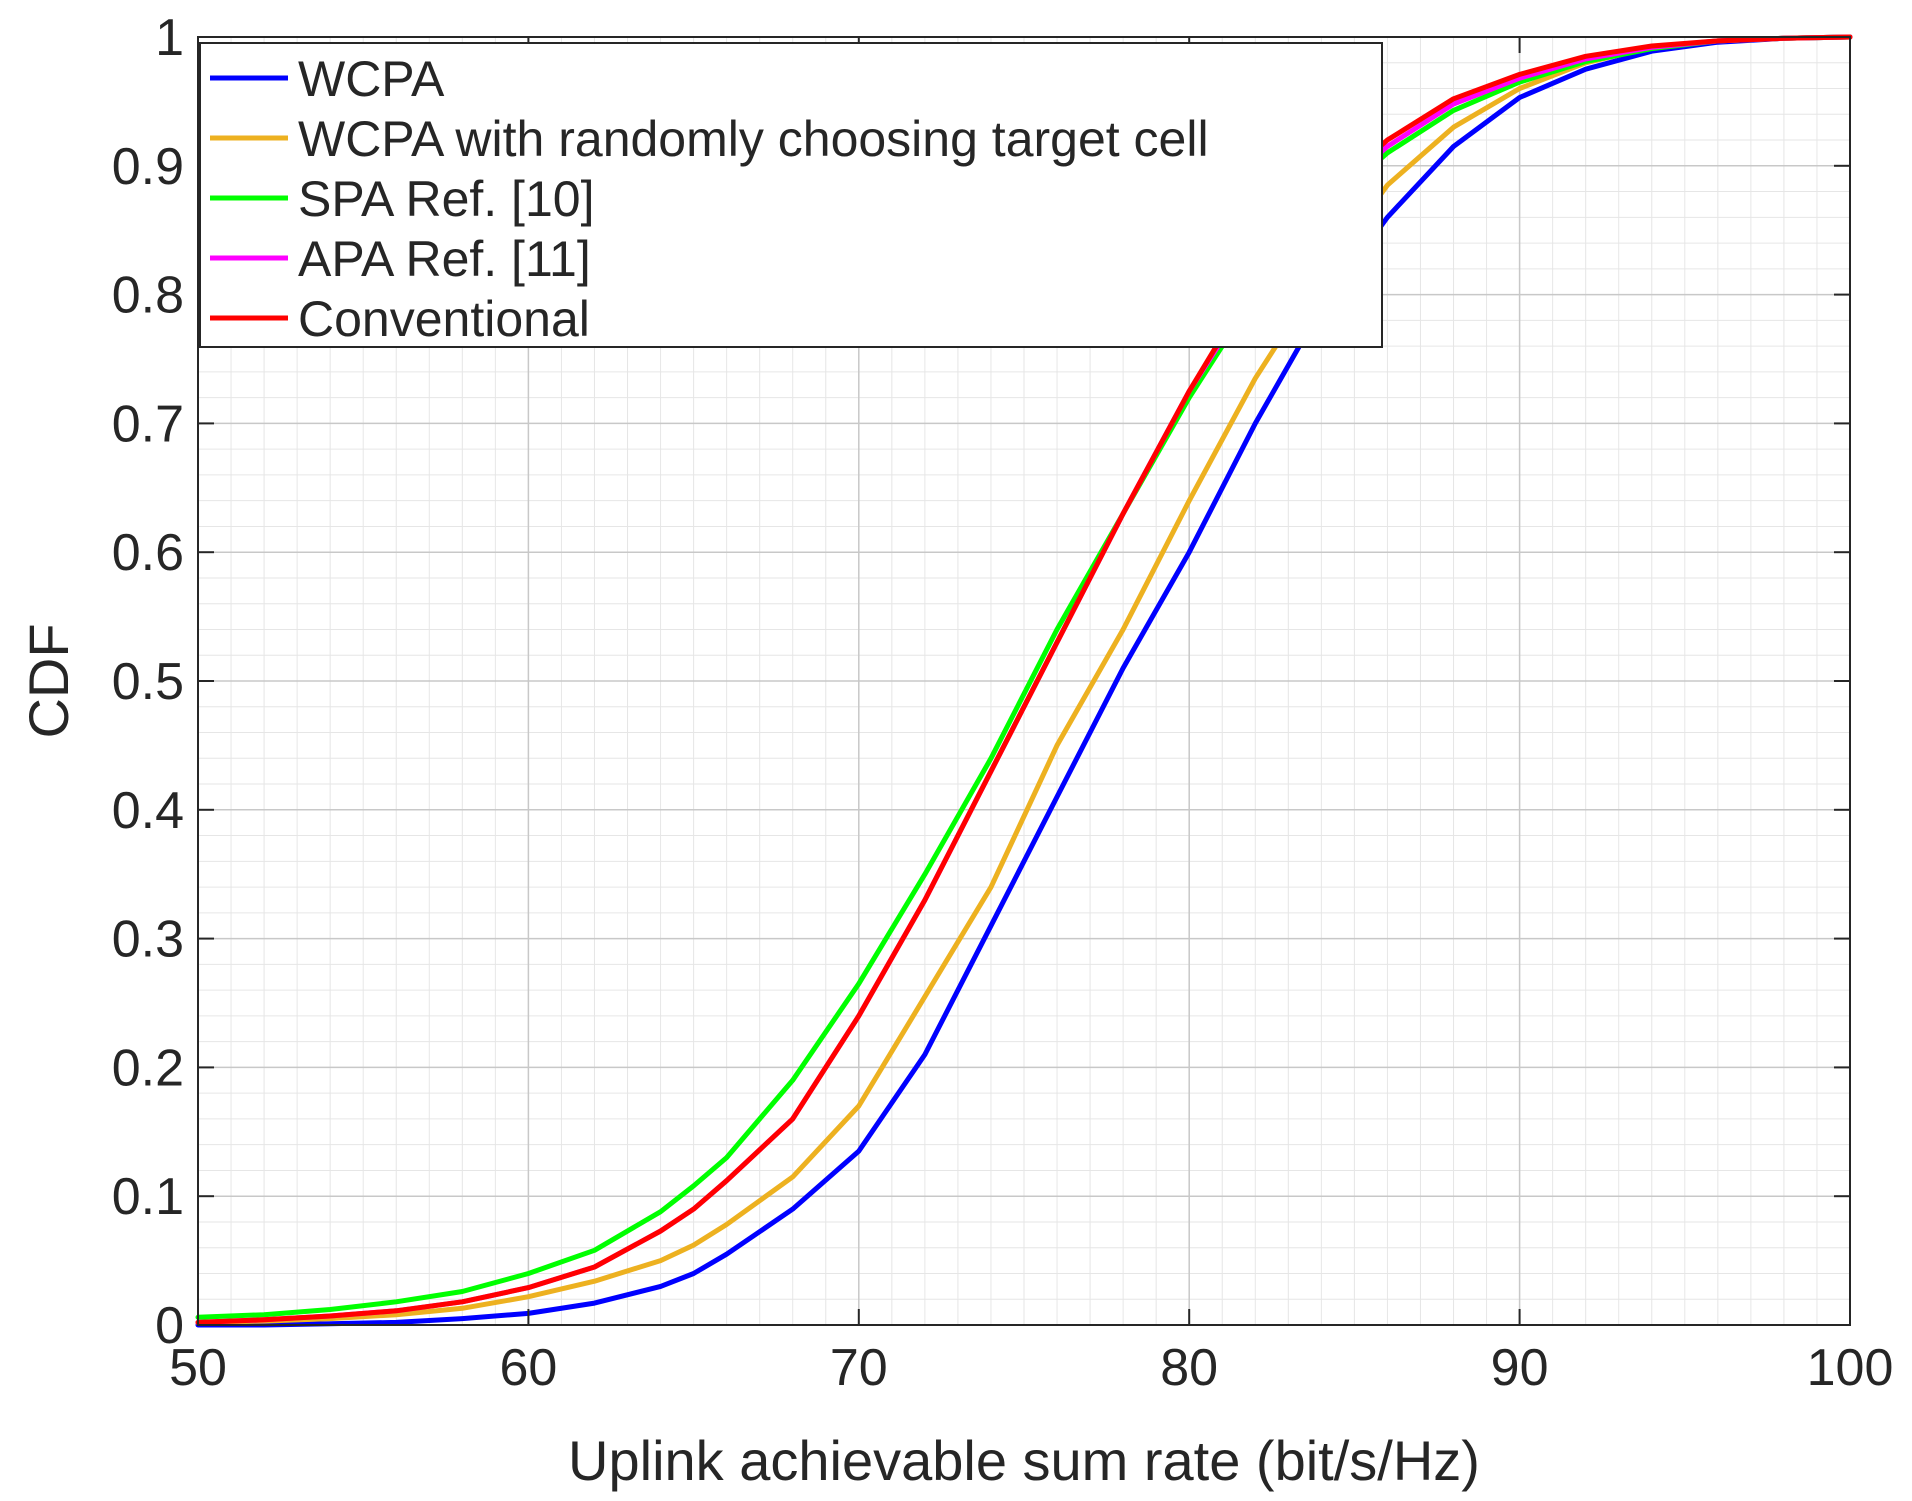 This screenshot has width=1912, height=1501. What do you see at coordinates (169, 38) in the screenshot?
I see `y-tick-label: 1` at bounding box center [169, 38].